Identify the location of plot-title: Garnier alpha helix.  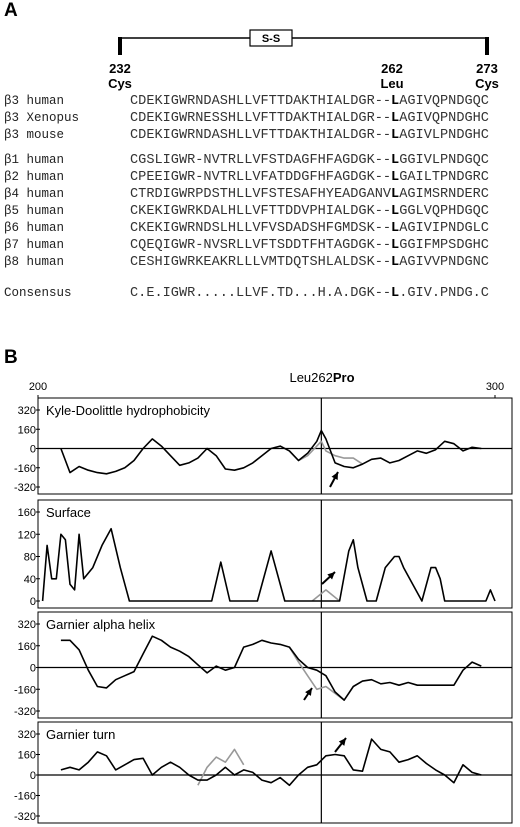
(101, 624).